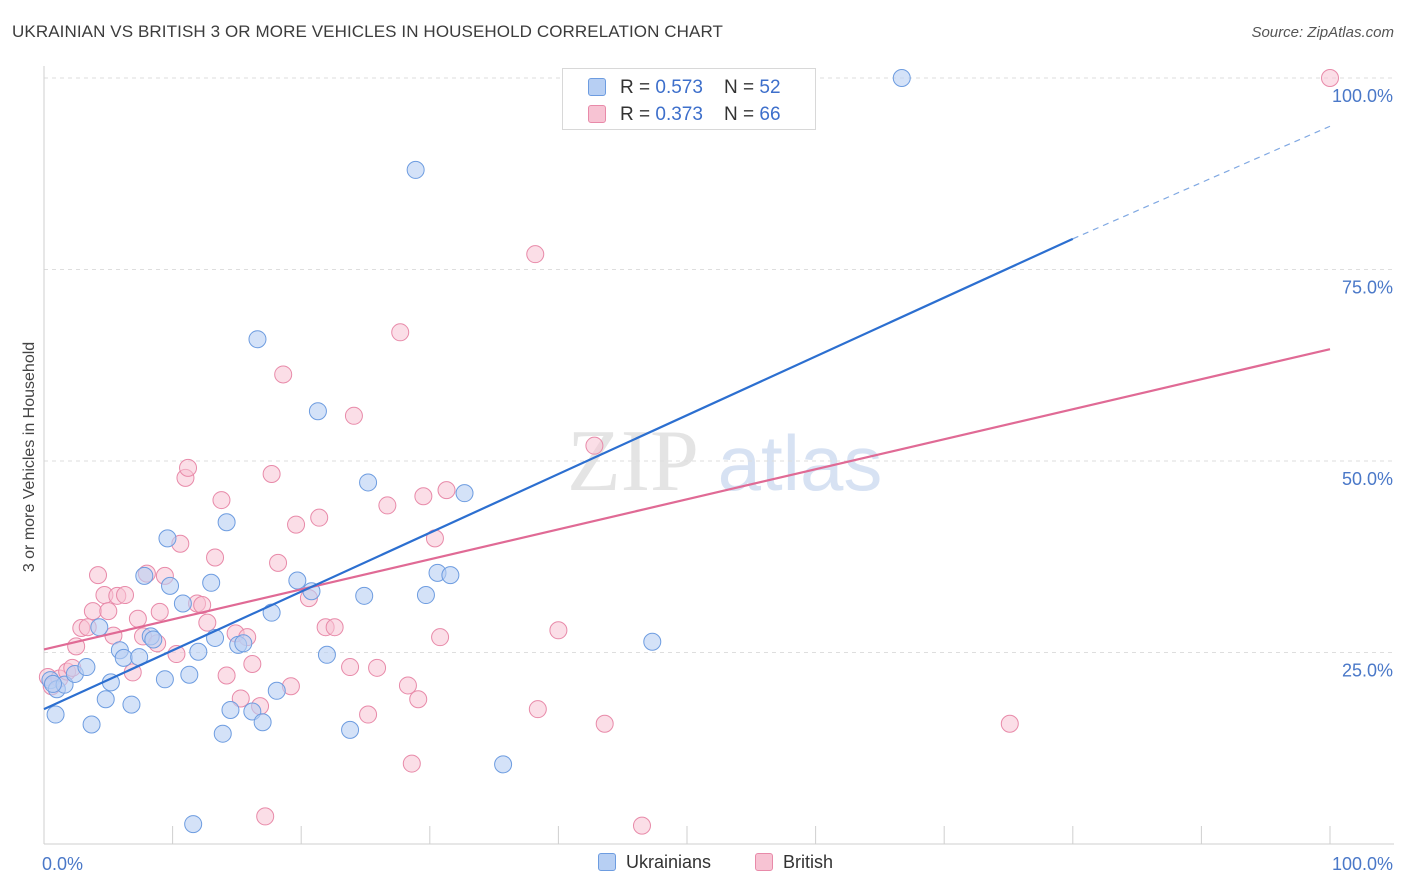  Describe the element at coordinates (808, 862) in the screenshot. I see `bottom-legend-label-british: British` at that location.